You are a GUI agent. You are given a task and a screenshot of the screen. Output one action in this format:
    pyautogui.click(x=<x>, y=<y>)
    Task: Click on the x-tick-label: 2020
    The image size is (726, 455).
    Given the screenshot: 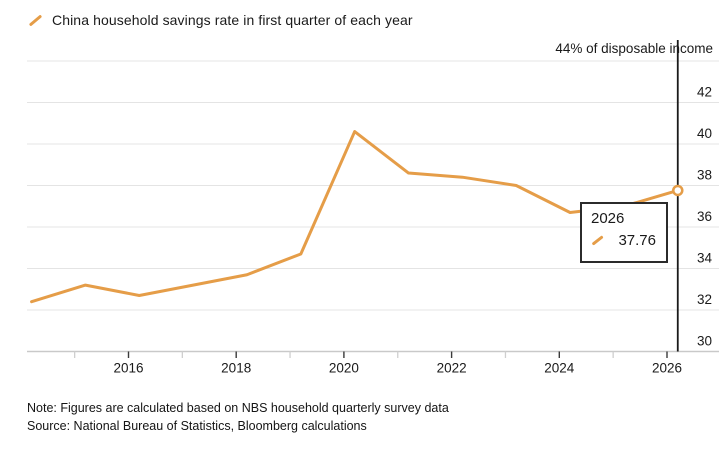 What is the action you would take?
    pyautogui.click(x=344, y=368)
    